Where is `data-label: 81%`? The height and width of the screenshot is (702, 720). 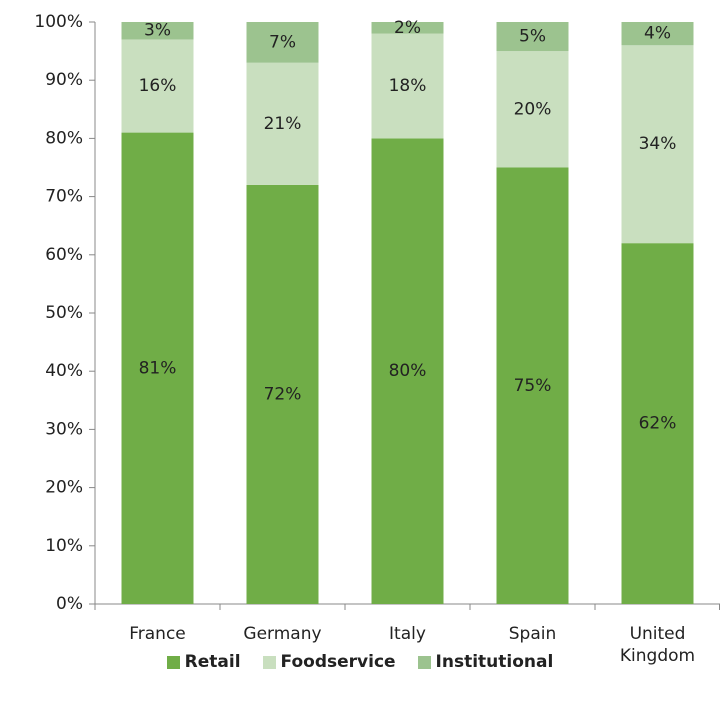 data-label: 81% is located at coordinates (158, 368).